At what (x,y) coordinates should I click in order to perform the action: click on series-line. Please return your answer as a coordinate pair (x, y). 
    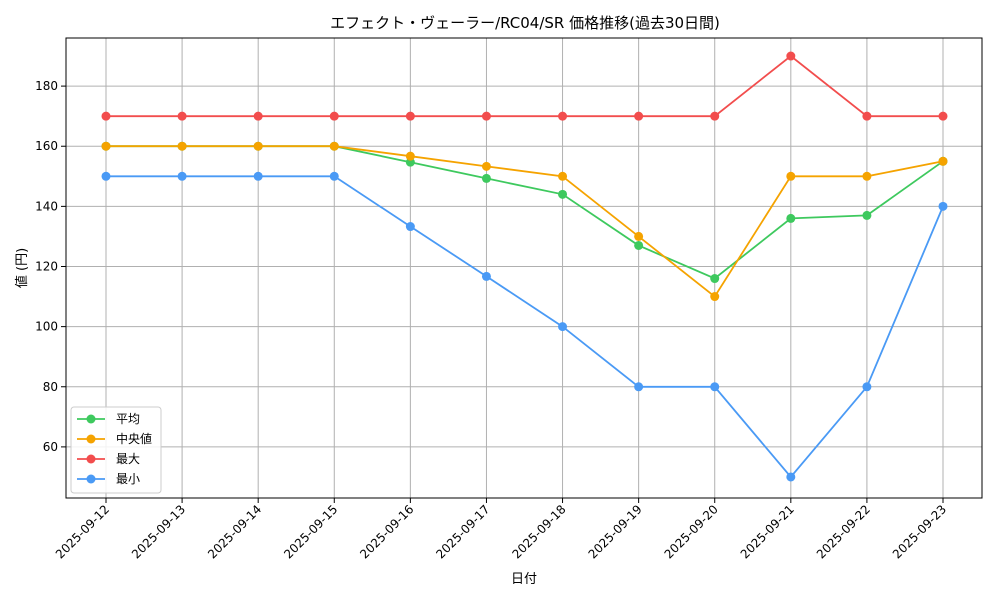
    Looking at the image, I should click on (524, 86).